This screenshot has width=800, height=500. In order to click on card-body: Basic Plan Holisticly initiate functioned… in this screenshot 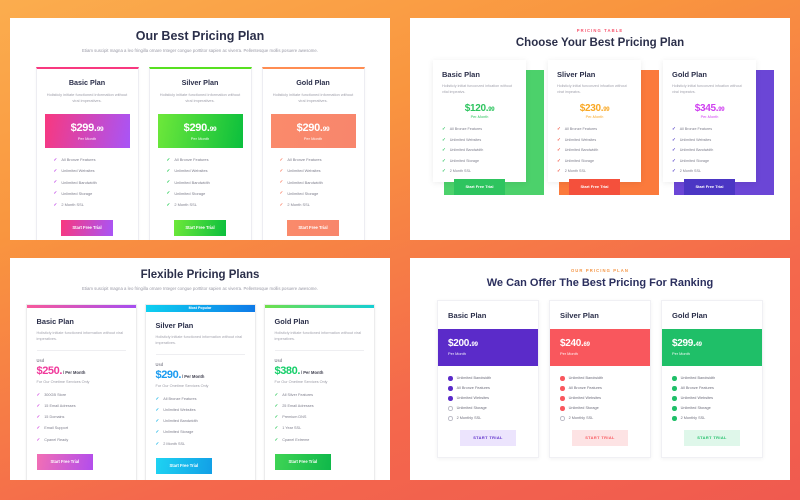, I will do `click(81, 378)`.